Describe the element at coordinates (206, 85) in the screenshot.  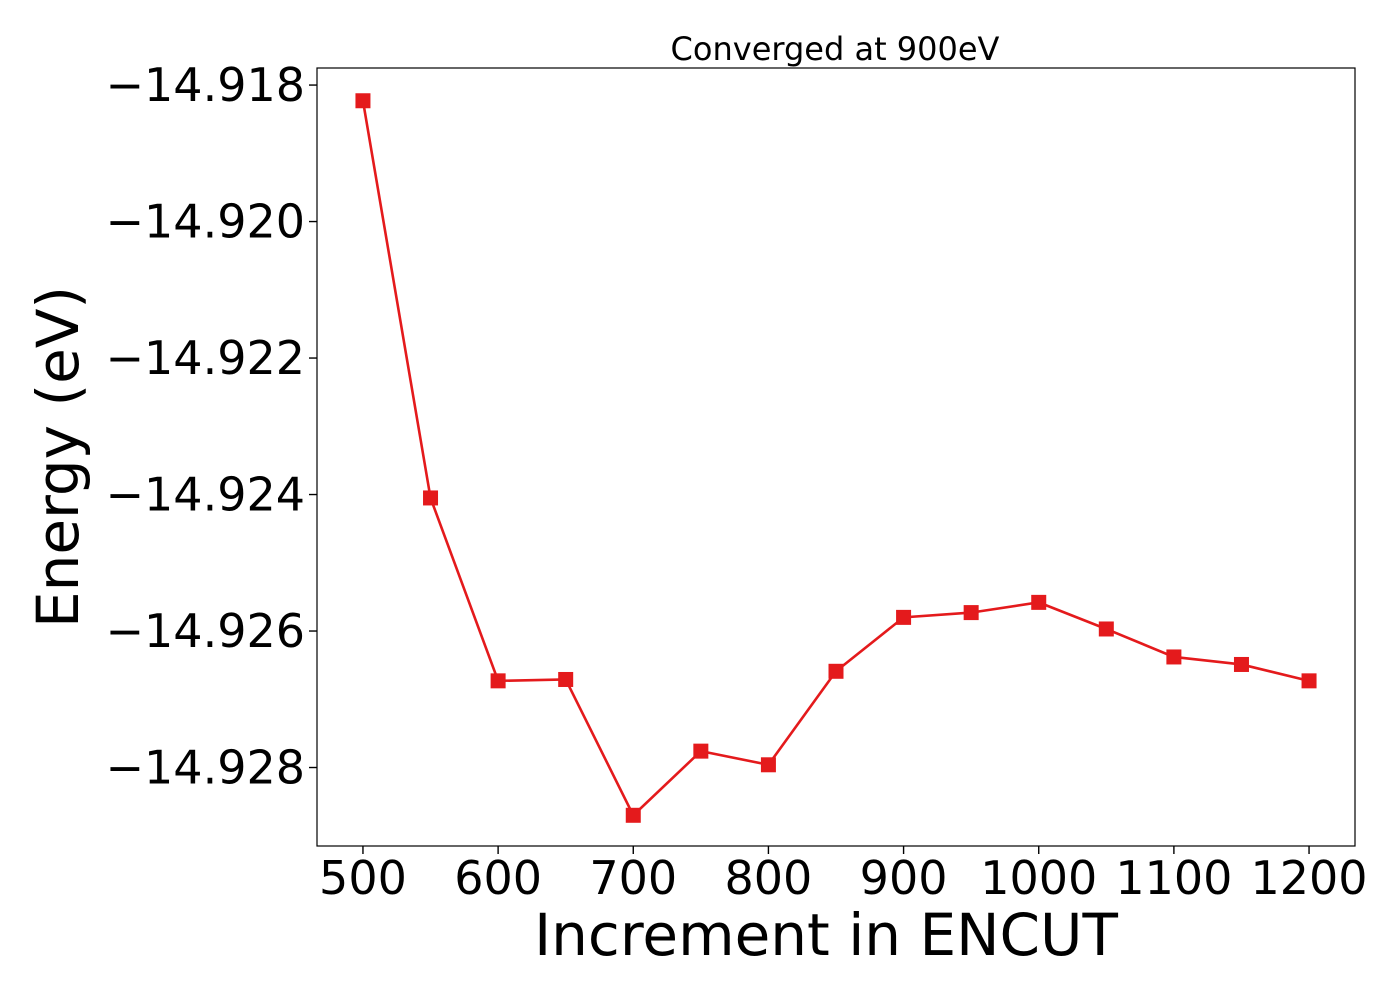
I see `y-tick-label: −14.918` at that location.